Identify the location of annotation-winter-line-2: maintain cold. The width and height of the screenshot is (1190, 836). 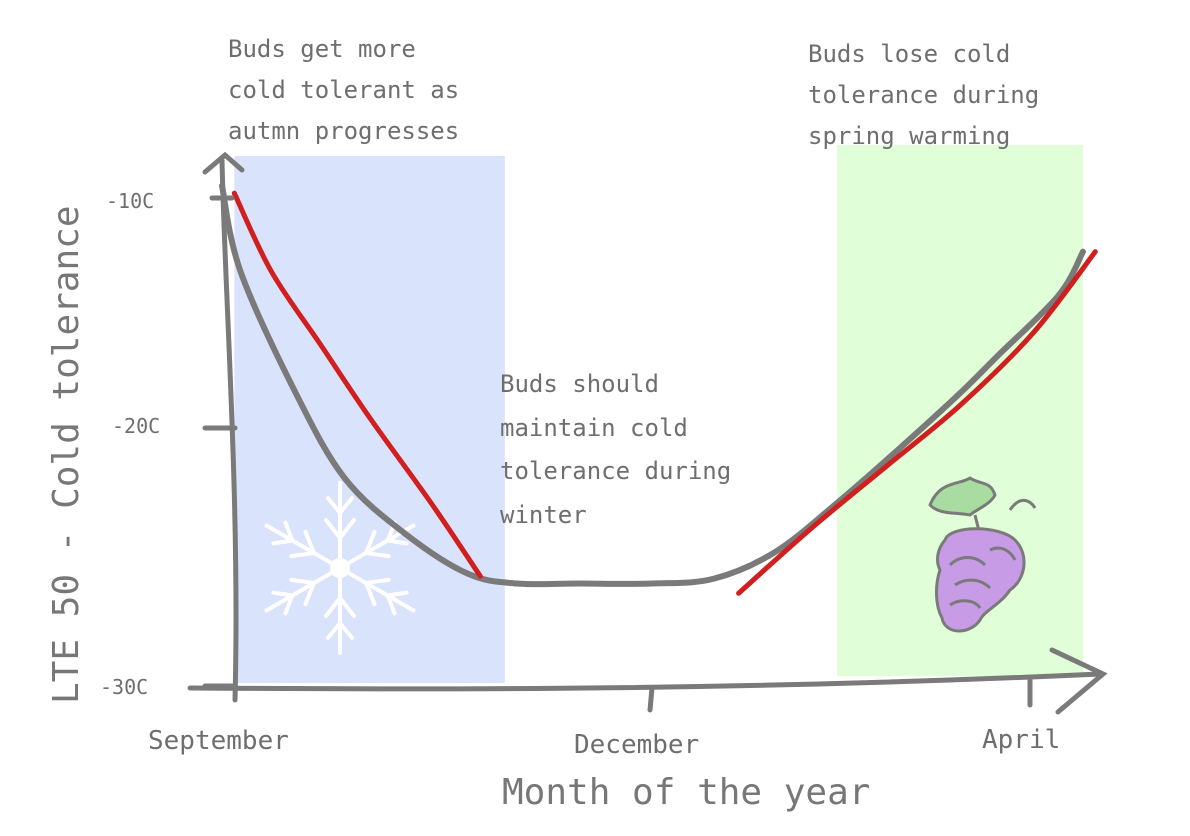
(594, 428).